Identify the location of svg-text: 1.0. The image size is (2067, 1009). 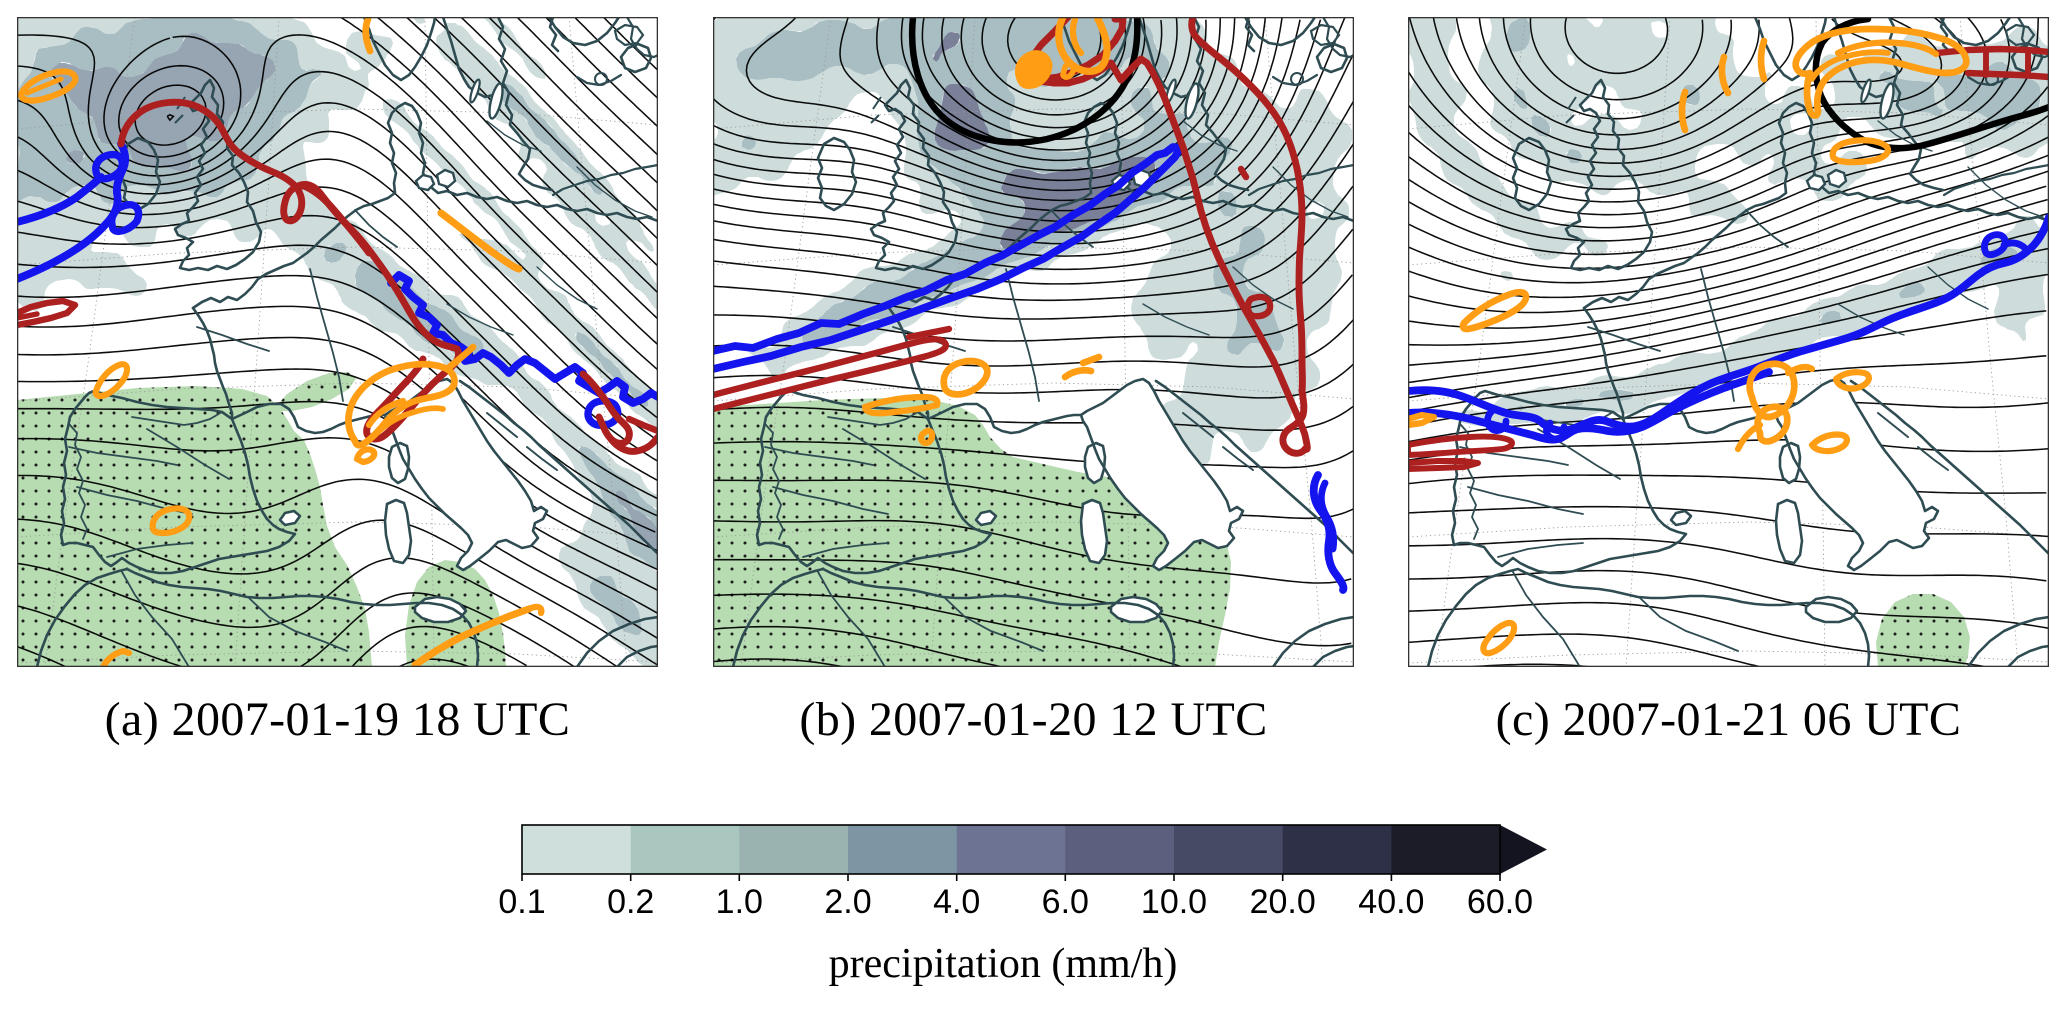
(739, 902).